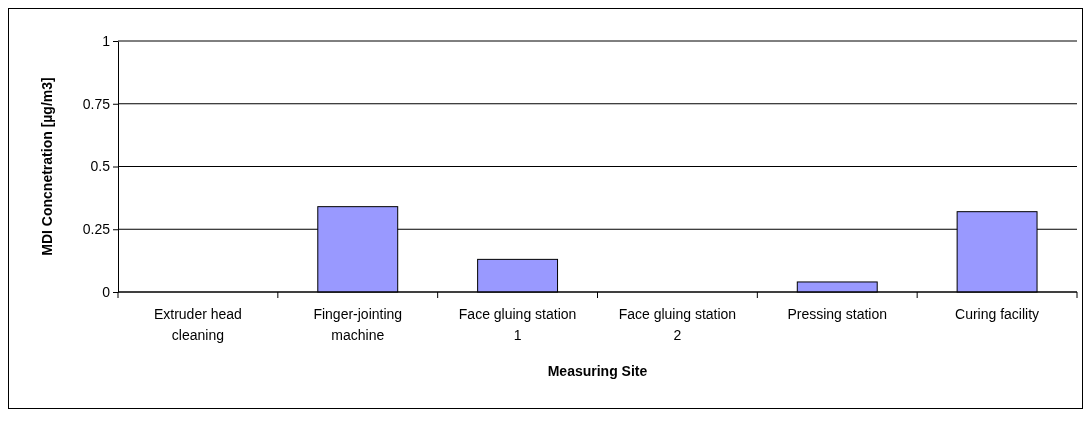  I want to click on x-tick-label: Pressing station, so click(837, 314).